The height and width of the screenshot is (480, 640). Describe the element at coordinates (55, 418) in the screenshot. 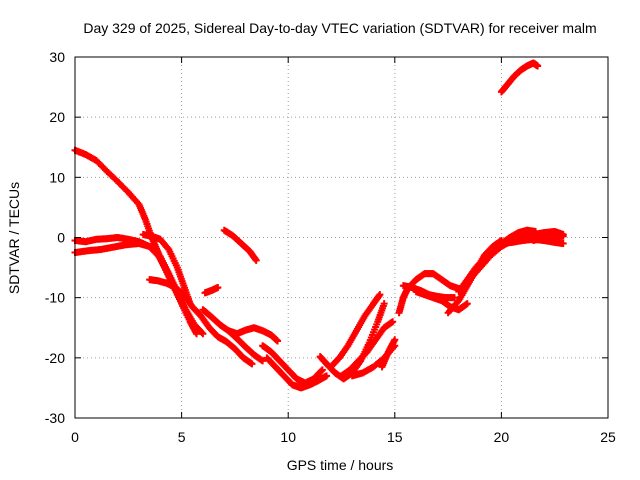

I see `y-tick-label: -30` at that location.